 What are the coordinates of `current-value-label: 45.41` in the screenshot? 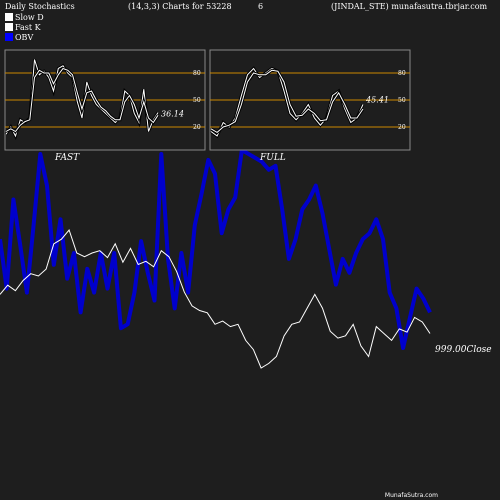 It's located at (377, 100).